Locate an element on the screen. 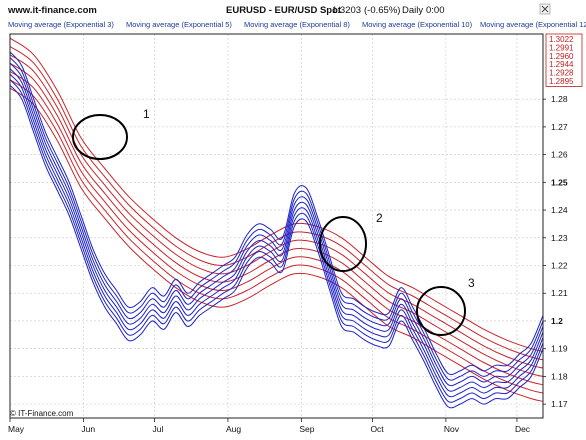 This screenshot has height=440, width=586. y-tick-label: 1.2 is located at coordinates (557, 321).